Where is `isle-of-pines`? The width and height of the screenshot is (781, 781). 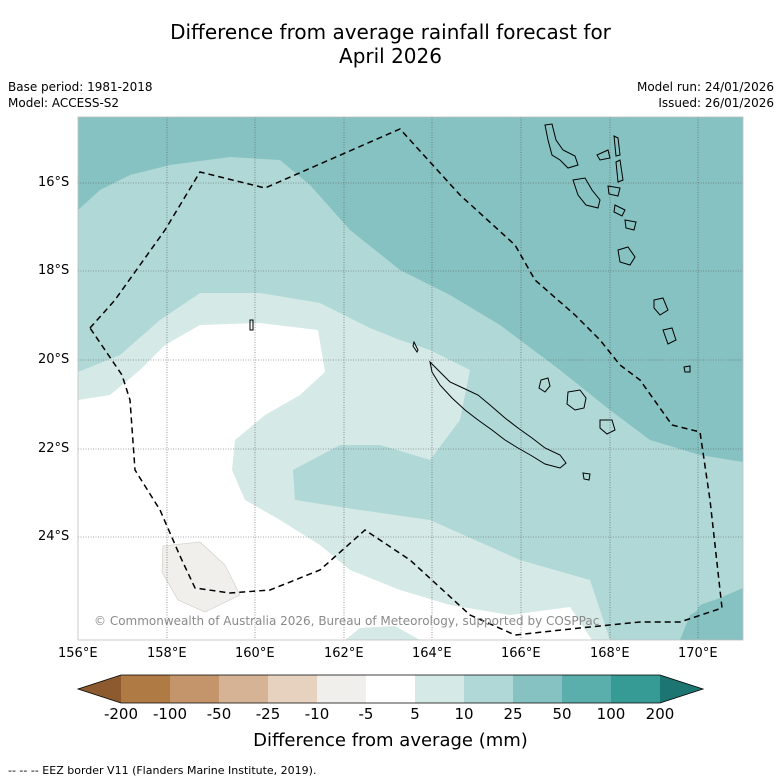 isle-of-pines is located at coordinates (586, 476).